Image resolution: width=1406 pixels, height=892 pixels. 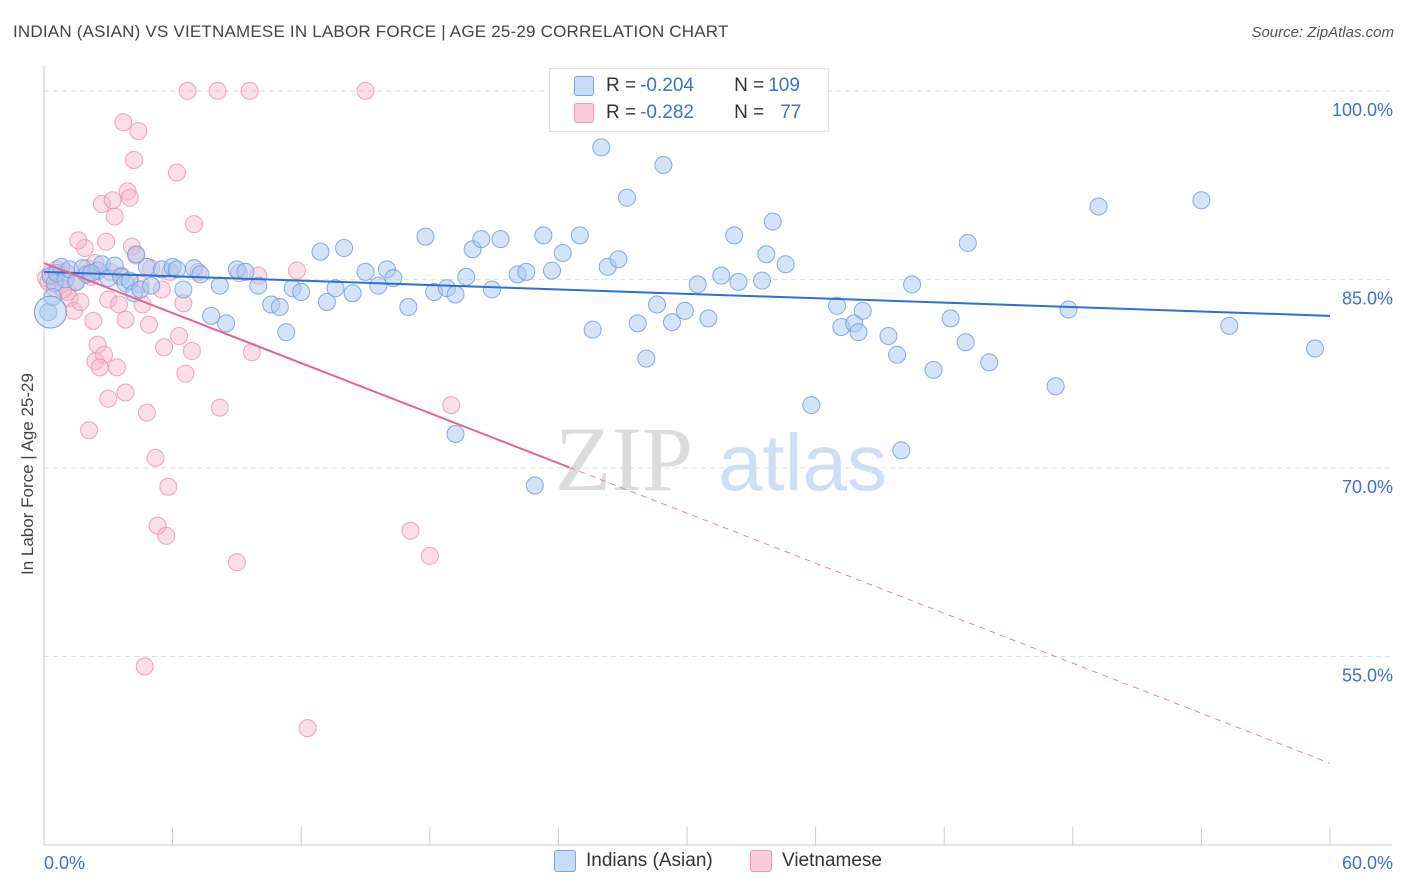 What do you see at coordinates (667, 112) in the screenshot?
I see `r-value: -0.282` at bounding box center [667, 112].